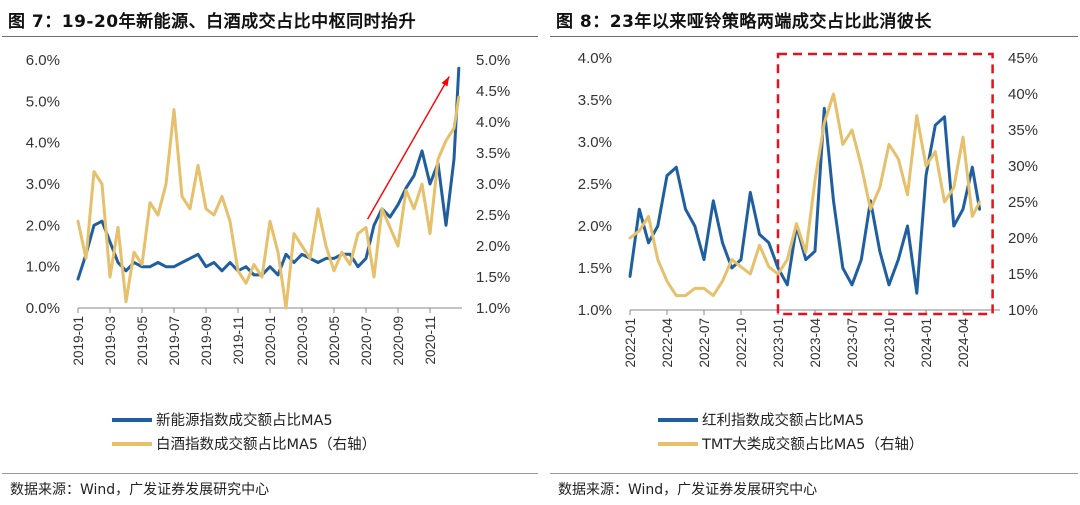  I want to click on right-y-tick-label: 4.5%, so click(493, 91).